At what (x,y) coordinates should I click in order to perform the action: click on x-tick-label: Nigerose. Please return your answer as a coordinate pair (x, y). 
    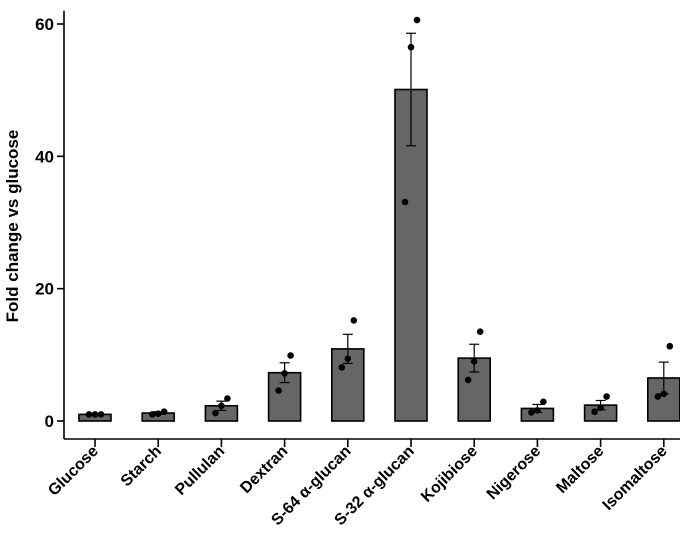
    Looking at the image, I should click on (514, 473).